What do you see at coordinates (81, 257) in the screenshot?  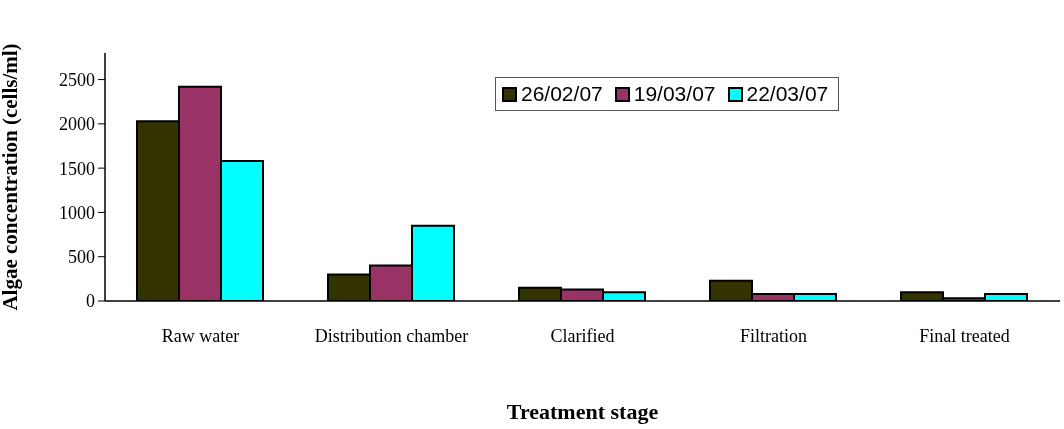 I see `y-tick-label: 500` at bounding box center [81, 257].